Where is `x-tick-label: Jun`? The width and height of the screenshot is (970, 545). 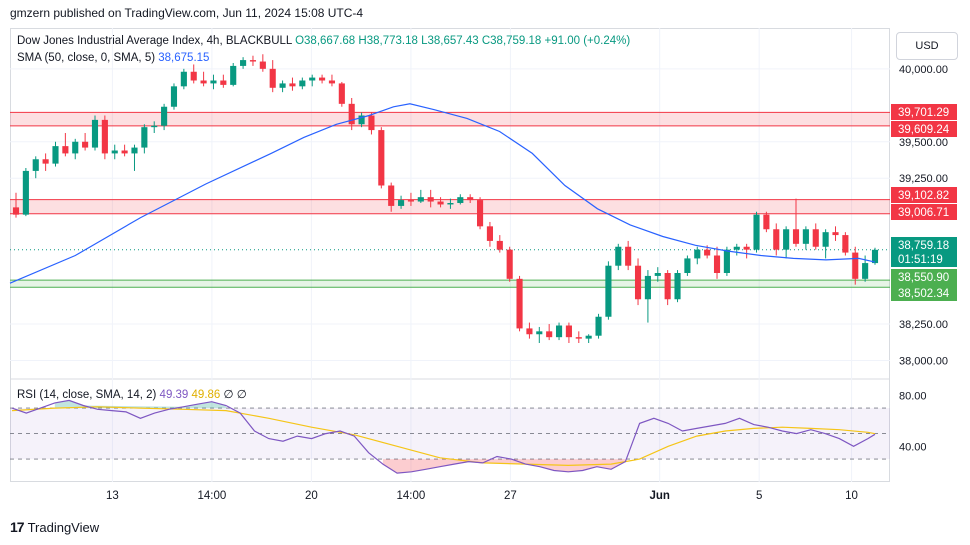 x-tick-label: Jun is located at coordinates (659, 496).